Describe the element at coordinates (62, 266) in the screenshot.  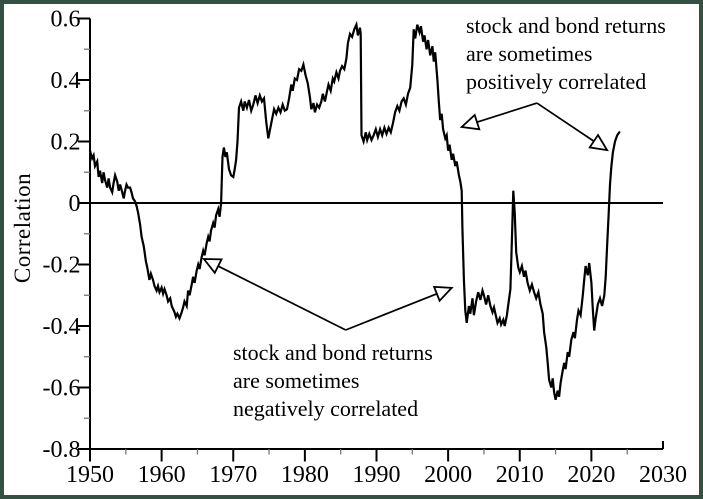
I see `y-tick-label: -0.2` at that location.